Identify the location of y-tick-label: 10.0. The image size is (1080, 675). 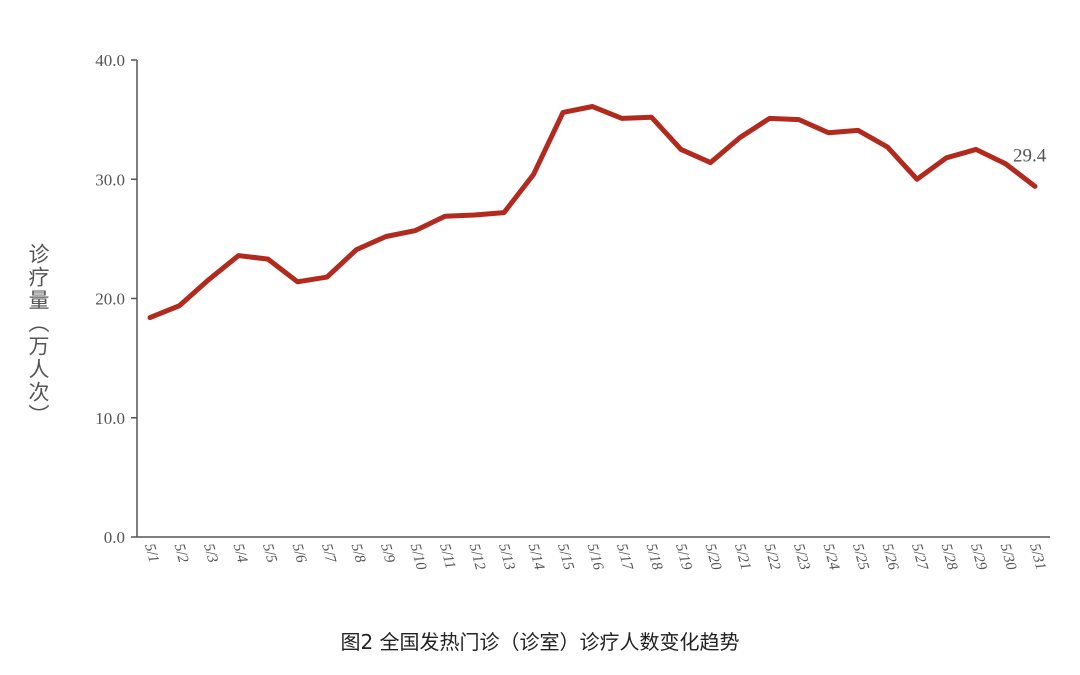
(110, 418).